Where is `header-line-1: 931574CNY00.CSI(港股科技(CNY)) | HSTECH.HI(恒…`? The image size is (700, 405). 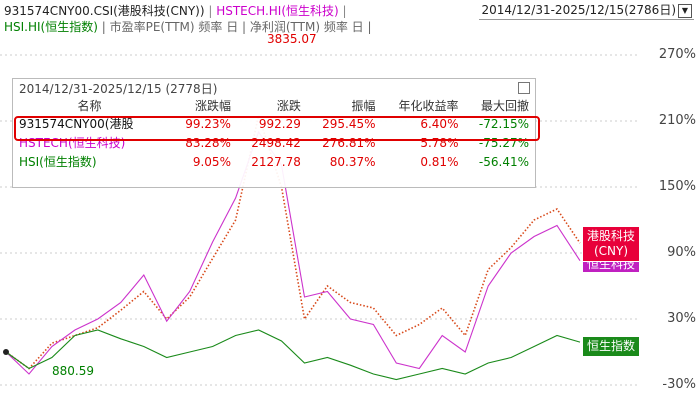
header-line-1: 931574CNY00.CSI(港股科技(CNY)) | HSTECH.HI(恒… is located at coordinates (175, 10).